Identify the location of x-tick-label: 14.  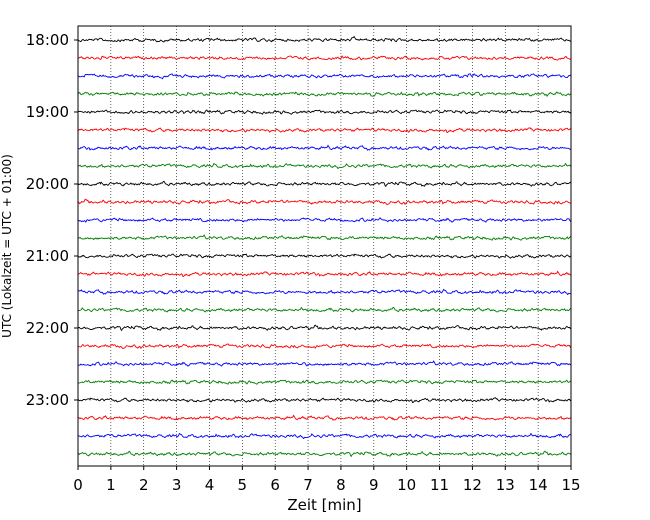
(538, 485).